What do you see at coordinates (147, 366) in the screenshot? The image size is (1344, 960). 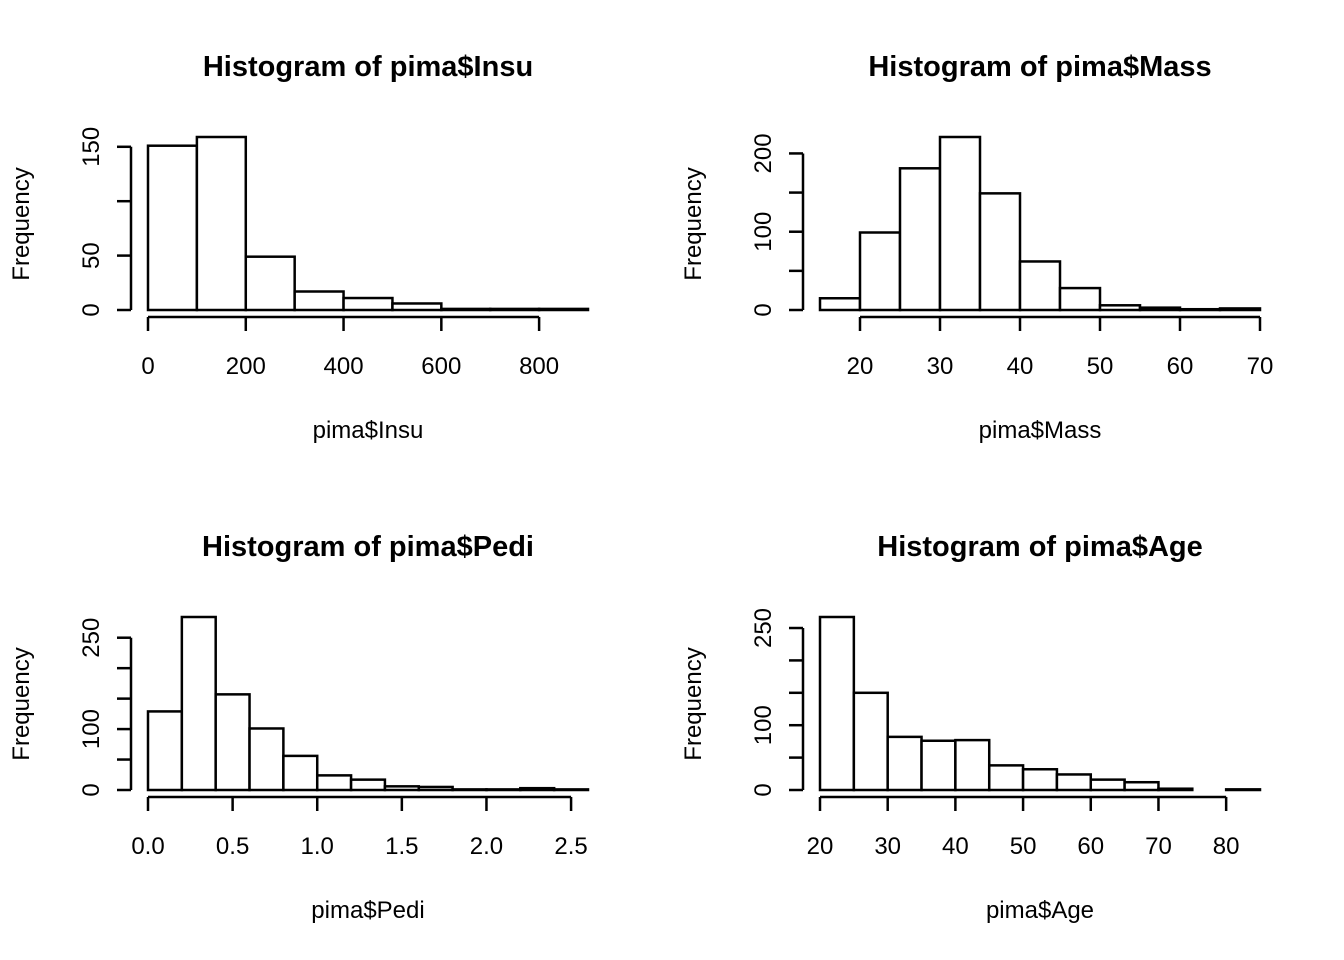 I see `x-tick-label: 0` at bounding box center [147, 366].